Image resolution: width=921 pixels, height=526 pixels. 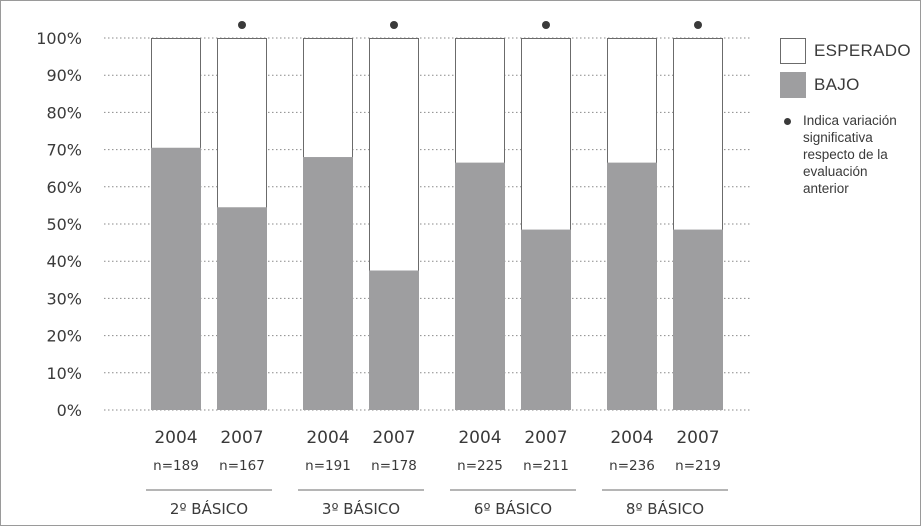 What do you see at coordinates (176, 466) in the screenshot?
I see `x-tick-n: n=189` at bounding box center [176, 466].